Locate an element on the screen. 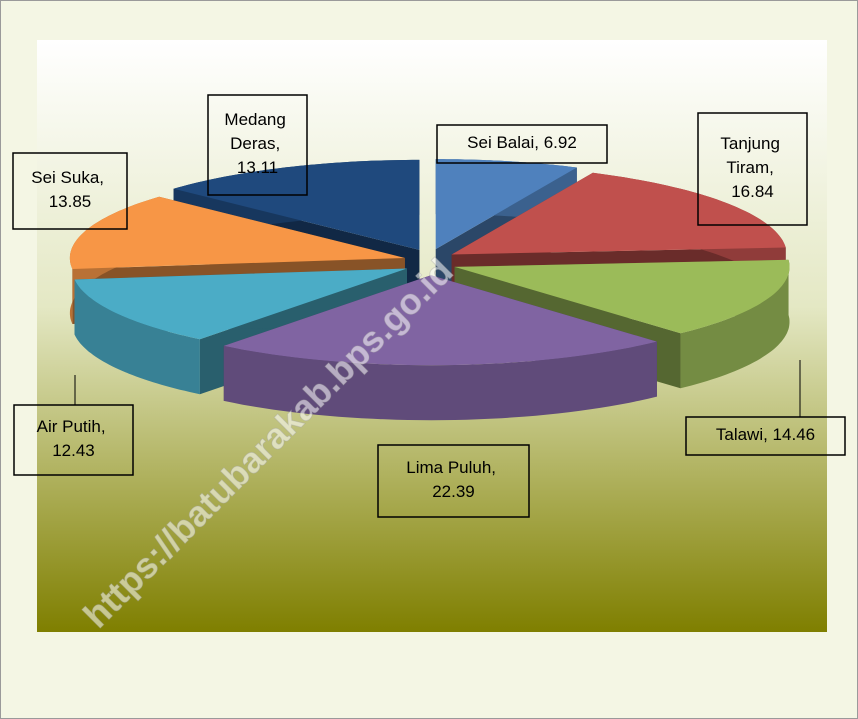  label-line: Talawi, 14.46 is located at coordinates (765, 434).